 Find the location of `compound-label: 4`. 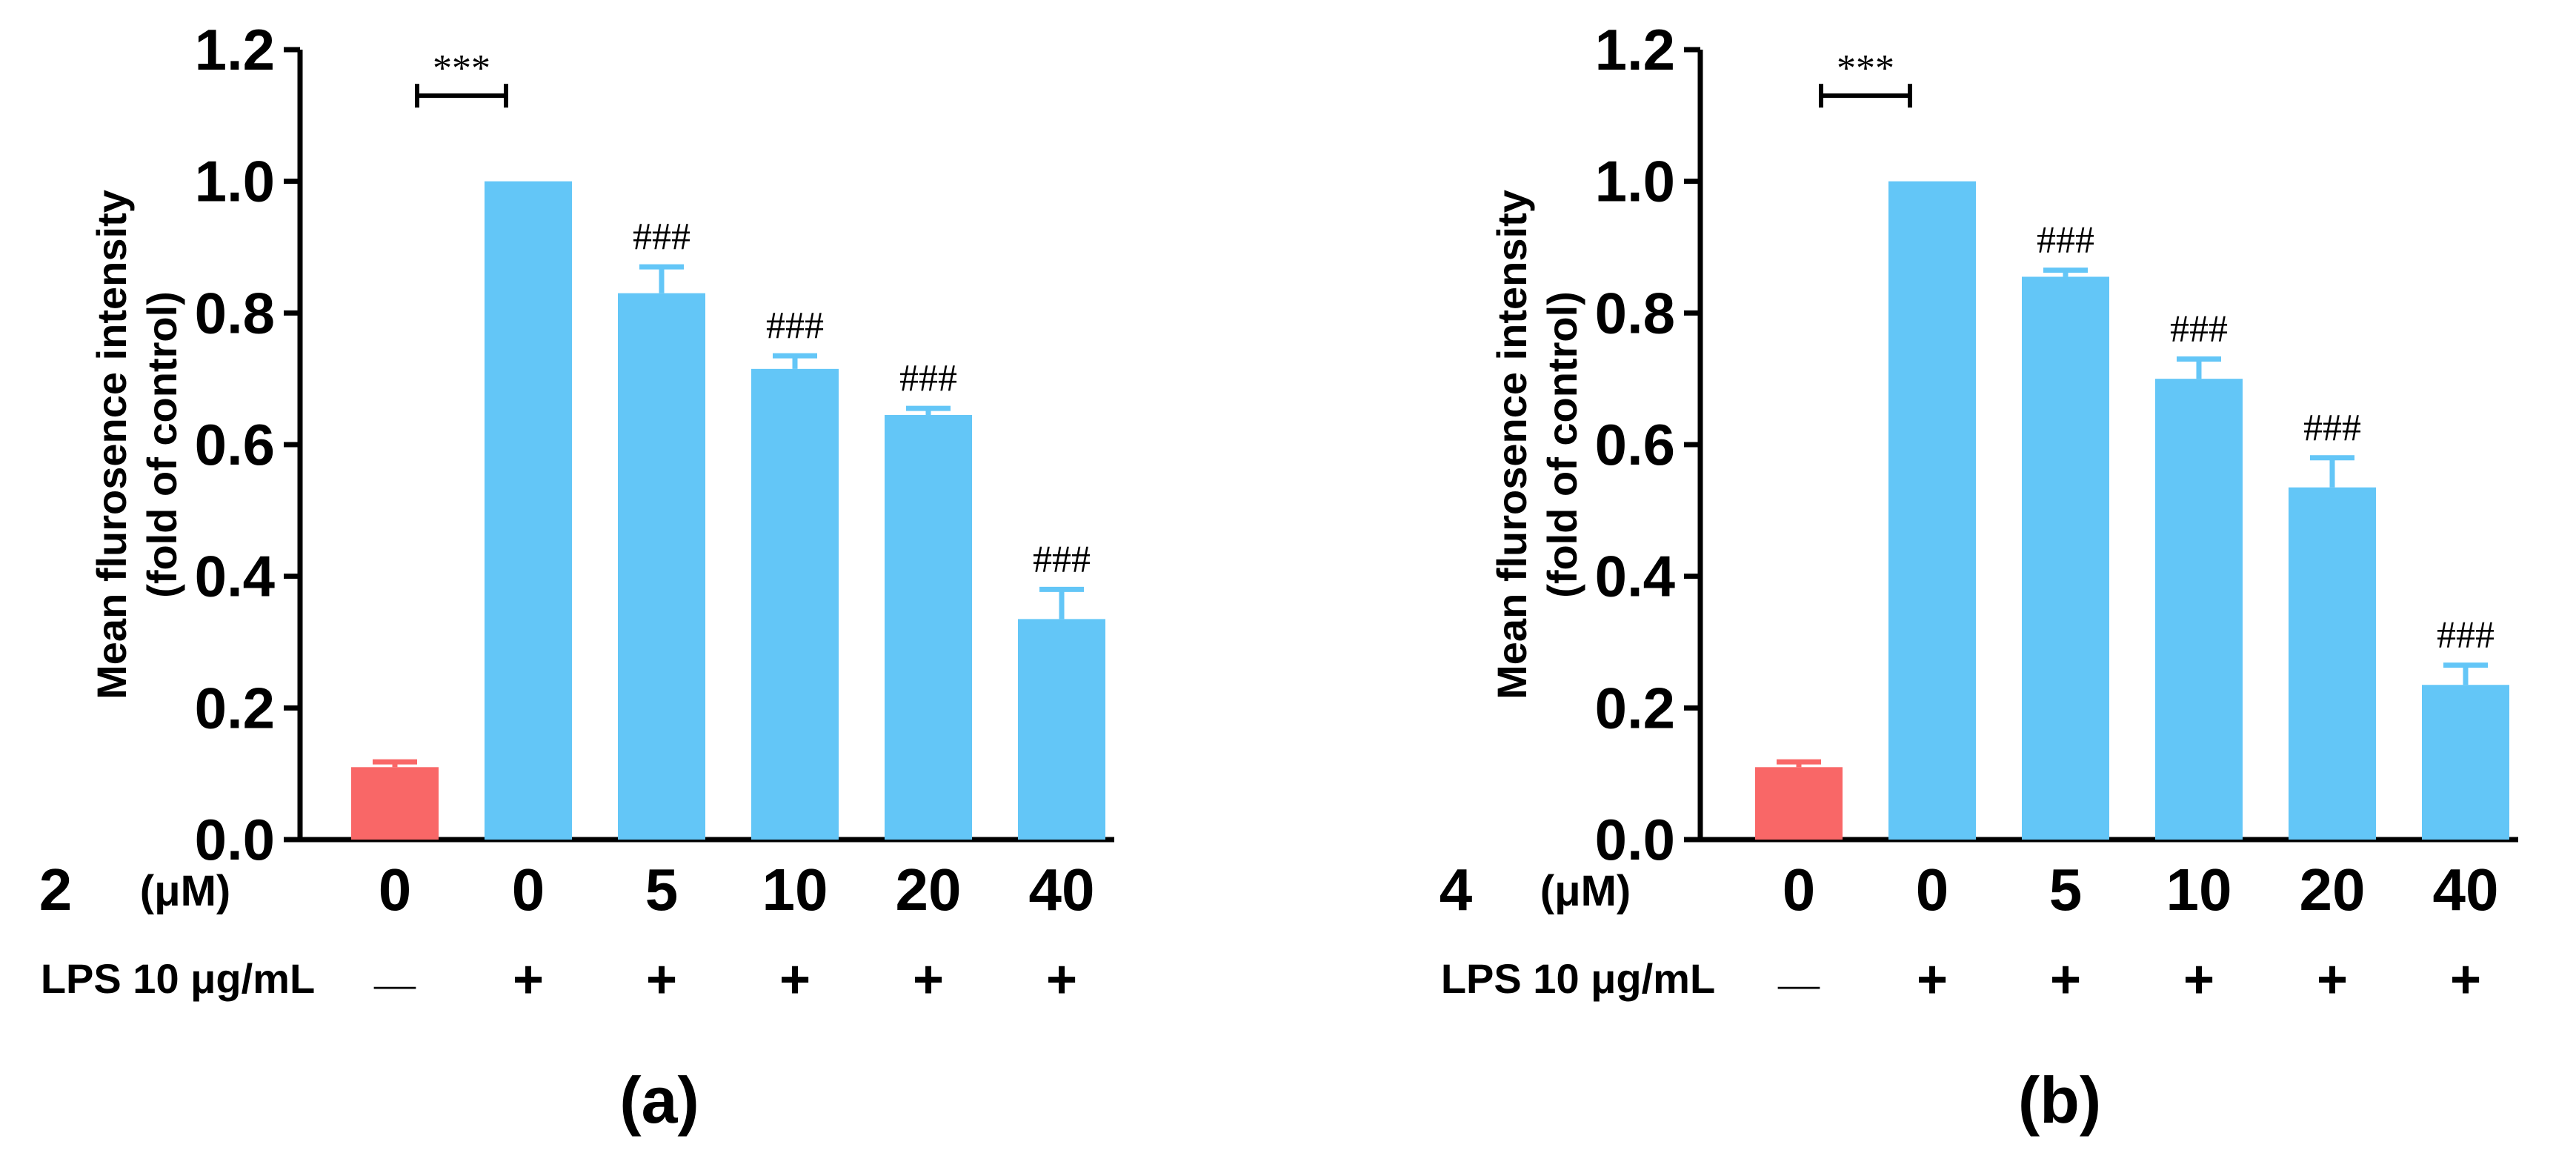

compound-label: 4 is located at coordinates (1456, 890).